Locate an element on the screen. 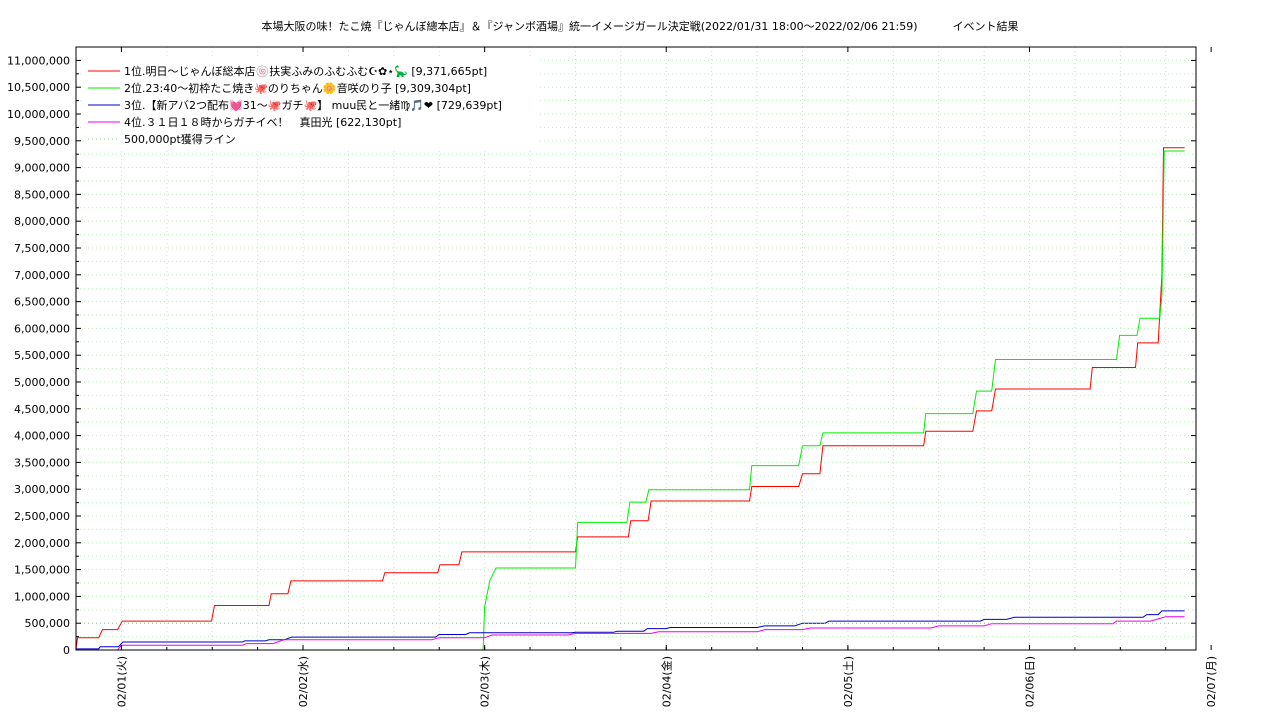 The height and width of the screenshot is (720, 1280). y-tick-label: 2,000,000 is located at coordinates (42, 543).